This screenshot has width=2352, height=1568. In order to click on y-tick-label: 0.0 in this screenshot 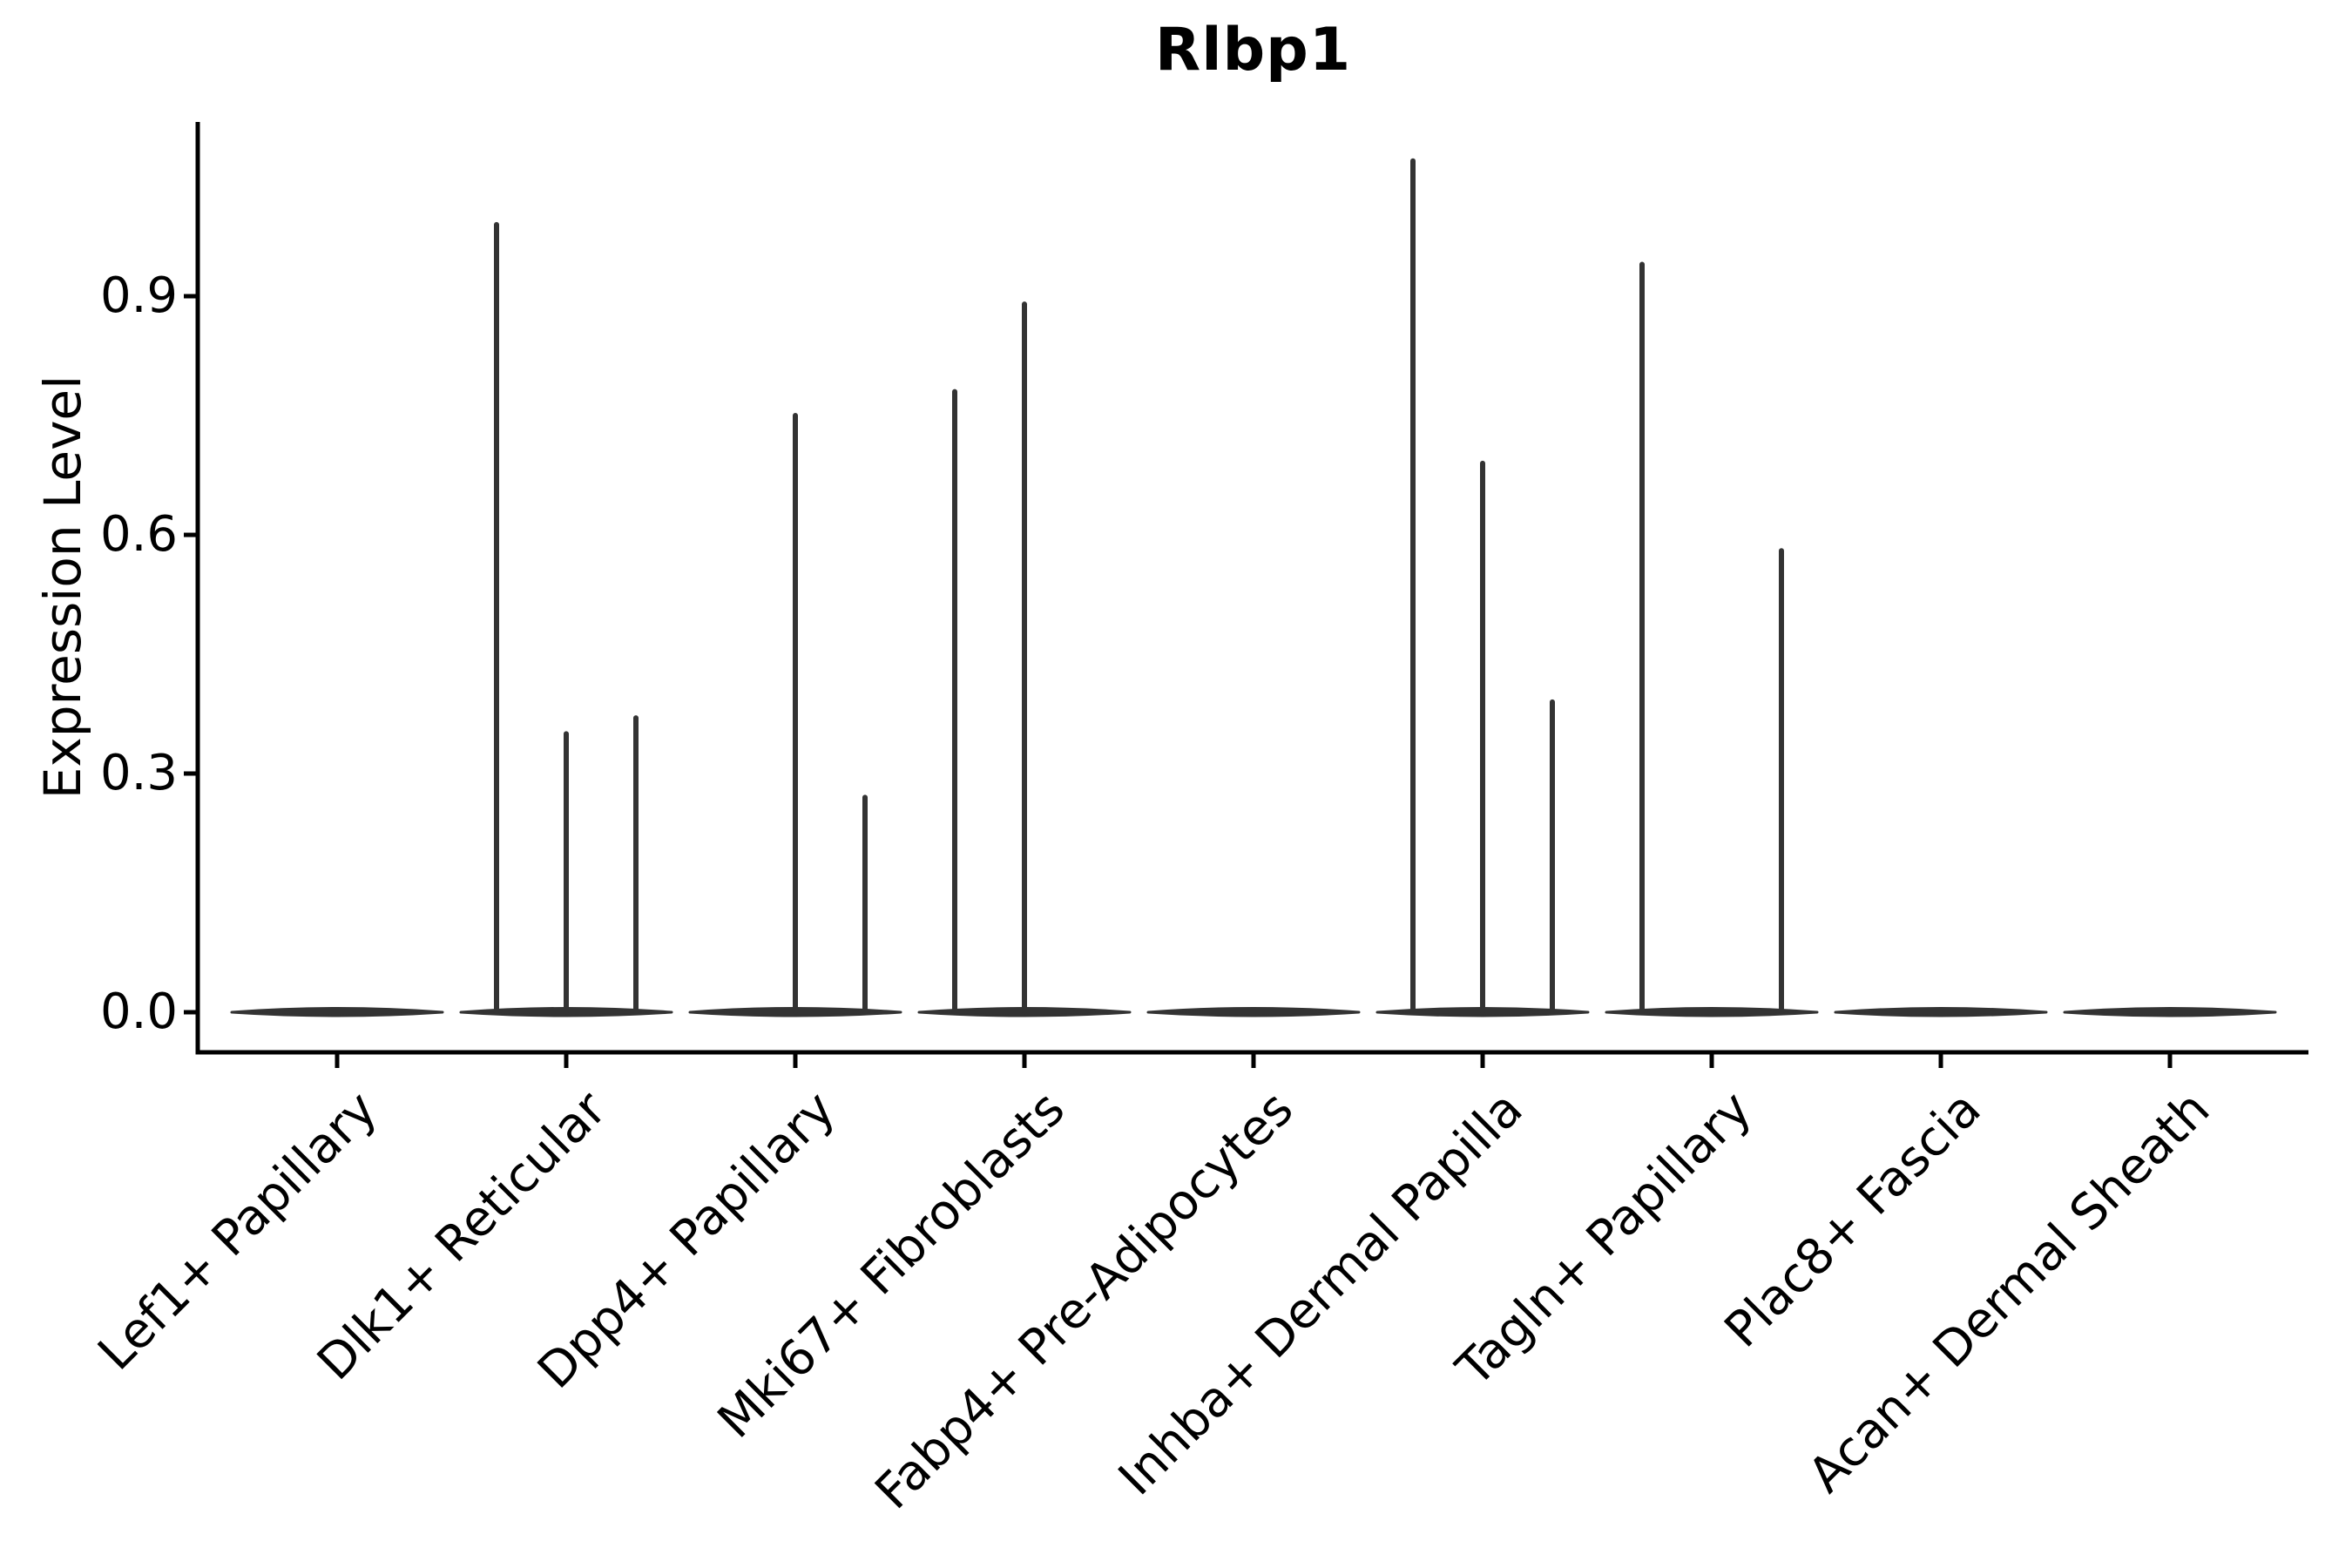, I will do `click(138, 1012)`.